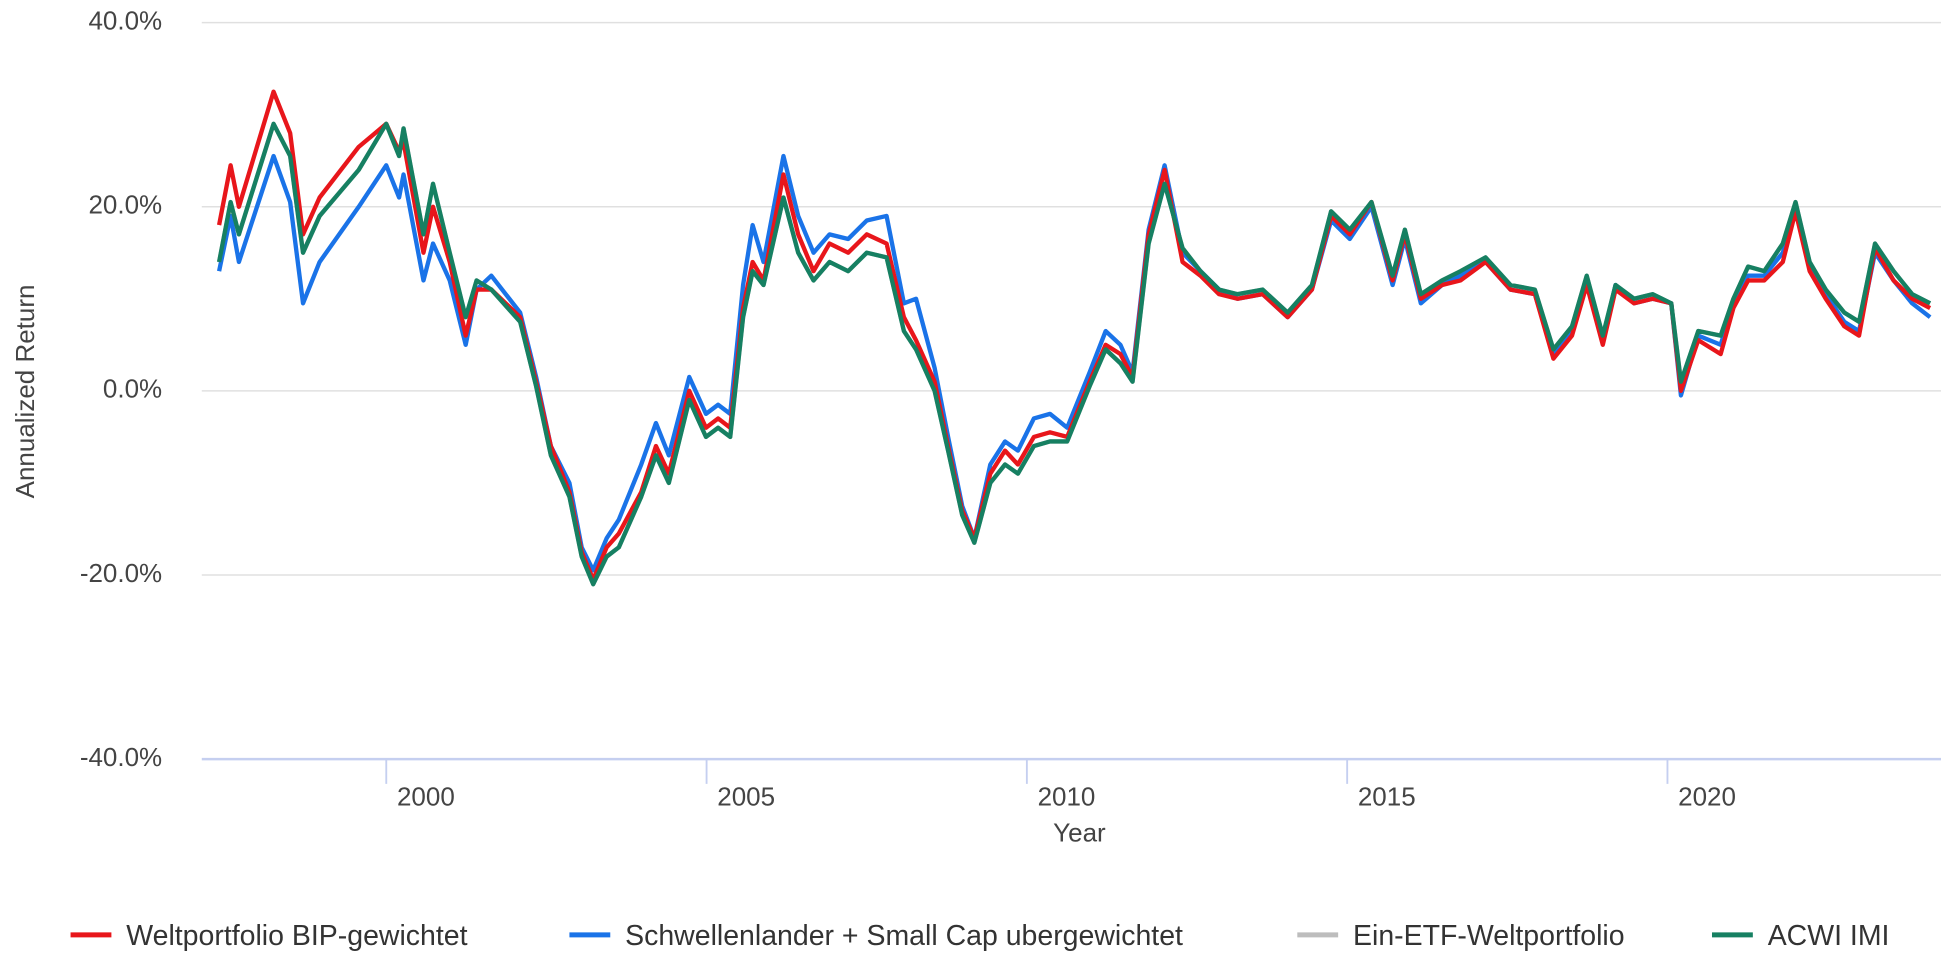 Image resolution: width=1941 pixels, height=955 pixels. I want to click on x-tick-label: 2020, so click(1707, 797).